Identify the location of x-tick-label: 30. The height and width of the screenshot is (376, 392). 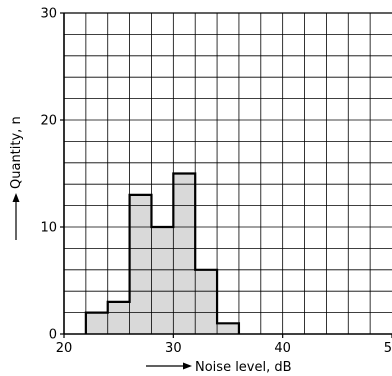
(173, 348).